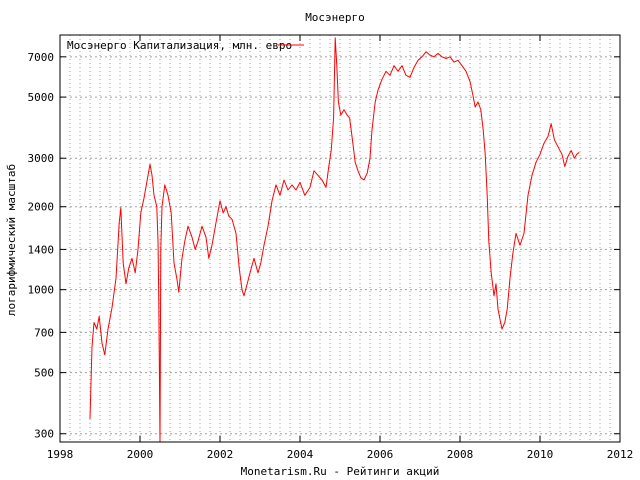  I want to click on legend: Мосэнерго Капитализация, млн. евро, so click(185, 45).